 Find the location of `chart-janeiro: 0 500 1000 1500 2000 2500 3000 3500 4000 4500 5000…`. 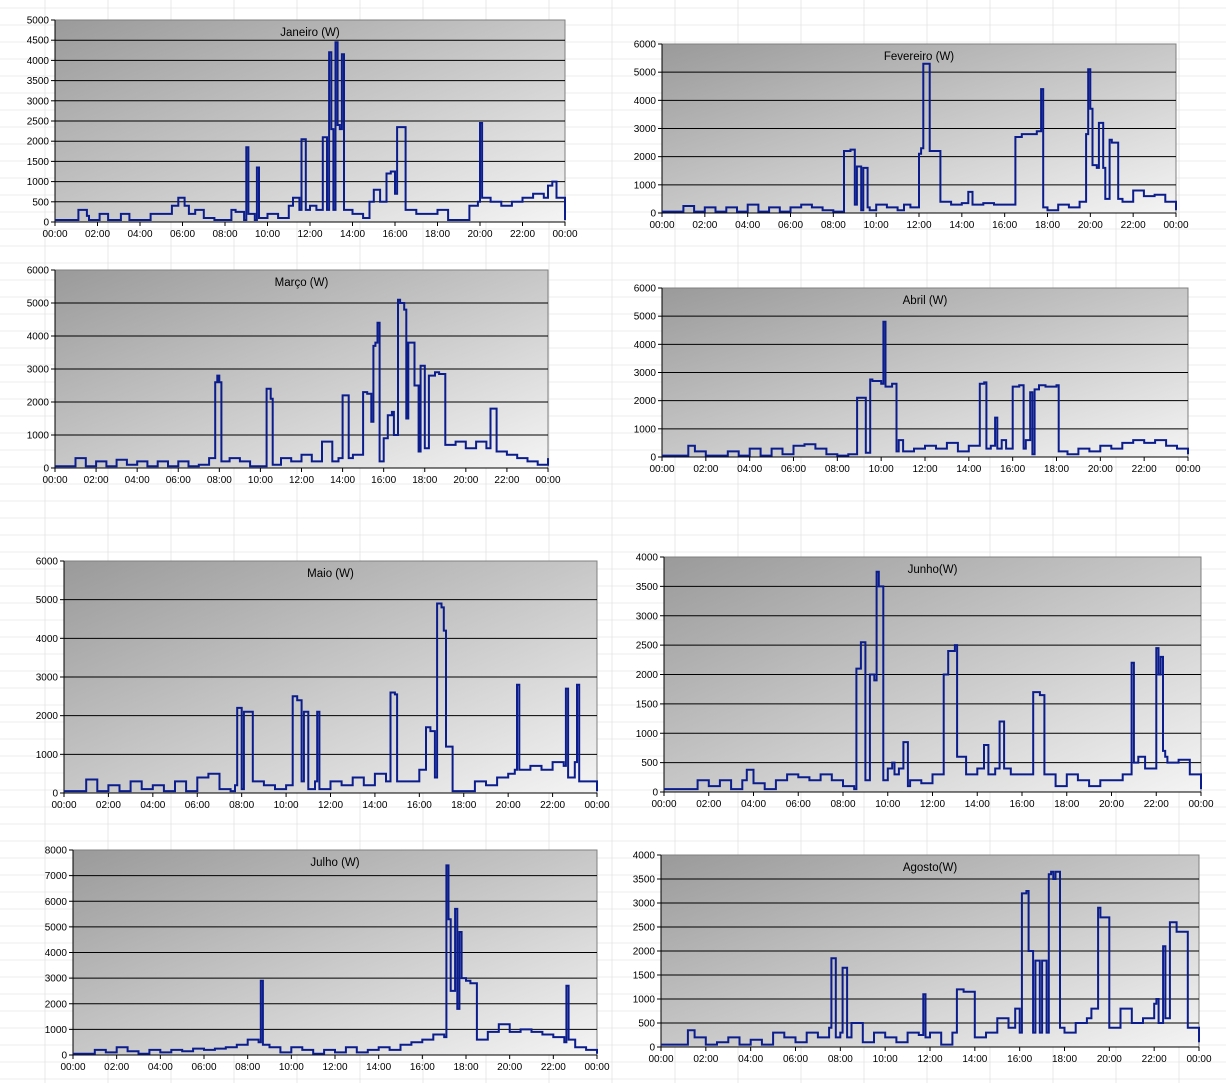

chart-janeiro: 0 500 1000 1500 2000 2500 3000 3500 4000 4500 5000… is located at coordinates (292, 124).